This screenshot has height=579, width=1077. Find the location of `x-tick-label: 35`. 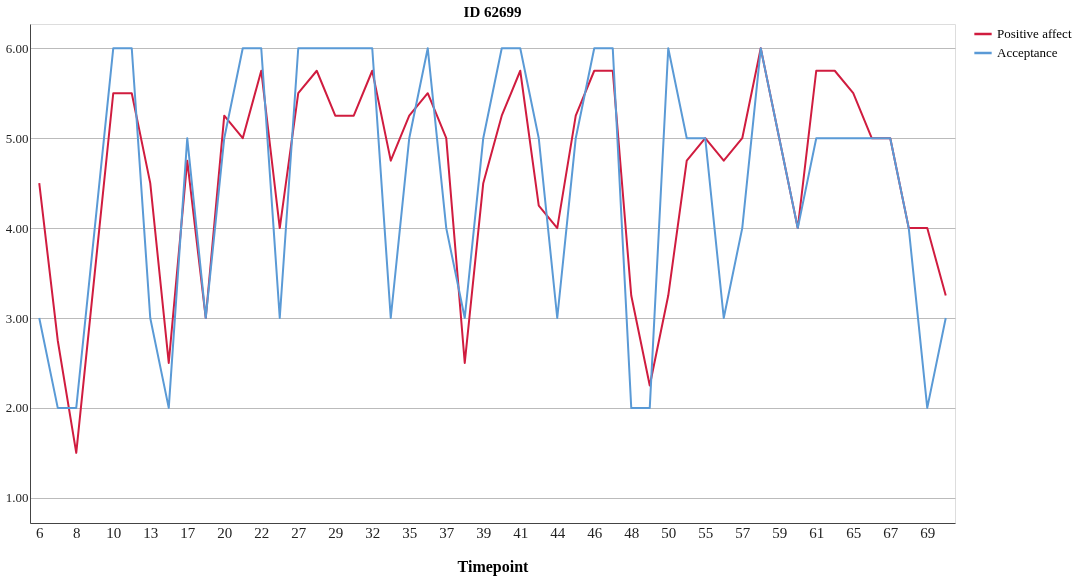

x-tick-label: 35 is located at coordinates (410, 532).